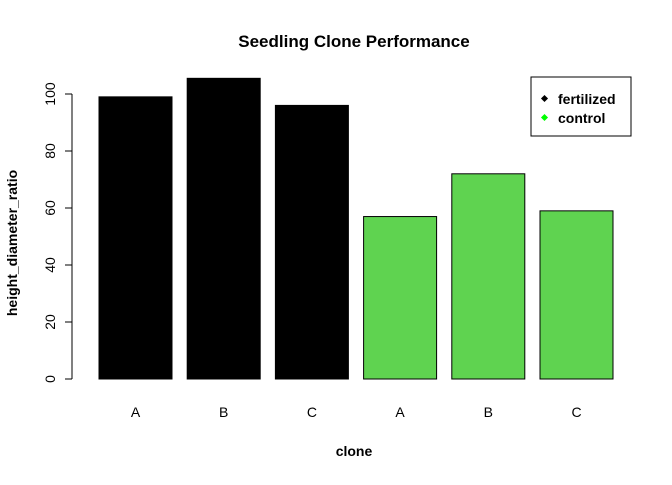 Image resolution: width=672 pixels, height=485 pixels. I want to click on legend-box, so click(581, 106).